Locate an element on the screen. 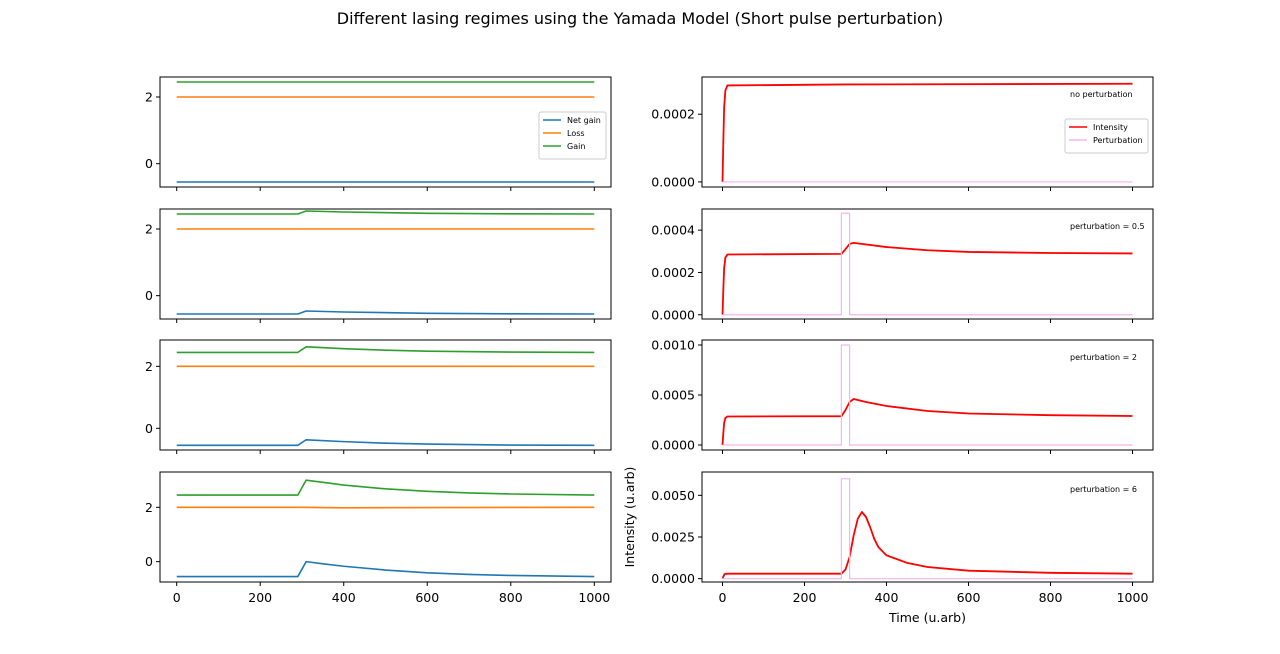  panel-left-4: 0 2 0 200 400 600 800 1000 is located at coordinates (378, 538).